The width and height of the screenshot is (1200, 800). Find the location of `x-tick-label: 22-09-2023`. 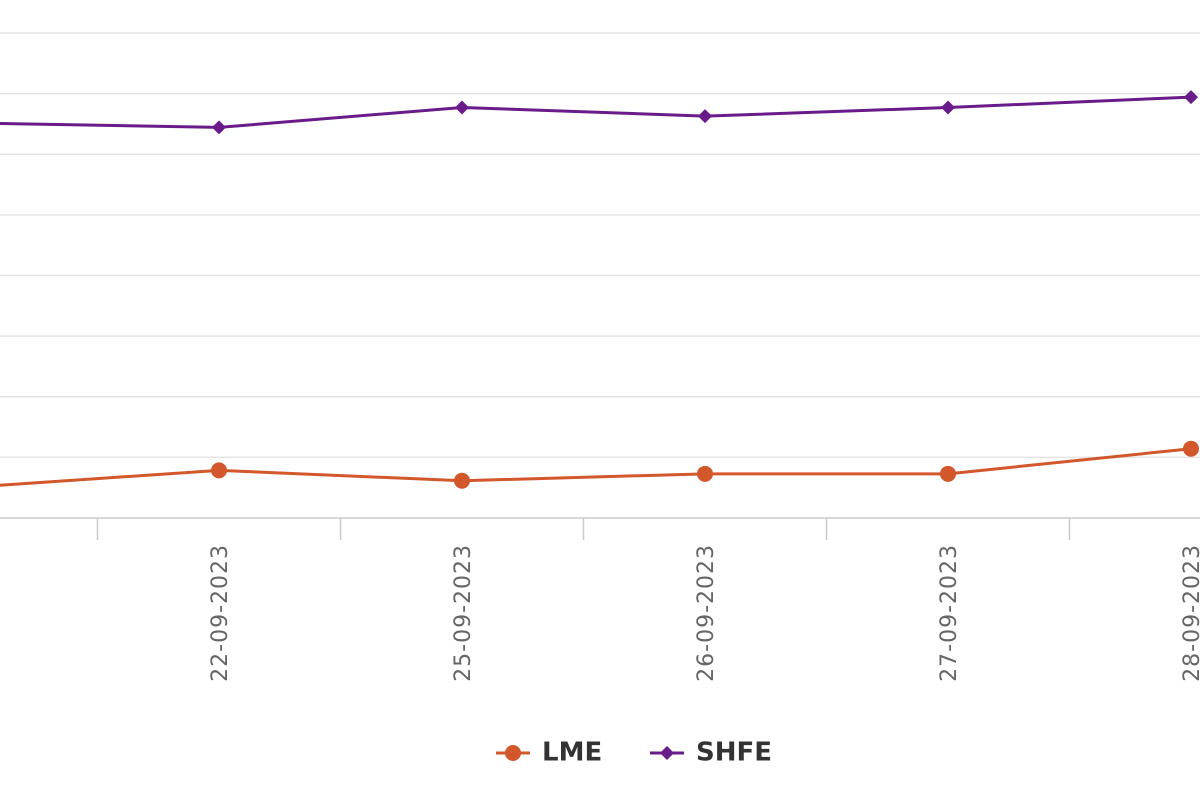

x-tick-label: 22-09-2023 is located at coordinates (220, 613).